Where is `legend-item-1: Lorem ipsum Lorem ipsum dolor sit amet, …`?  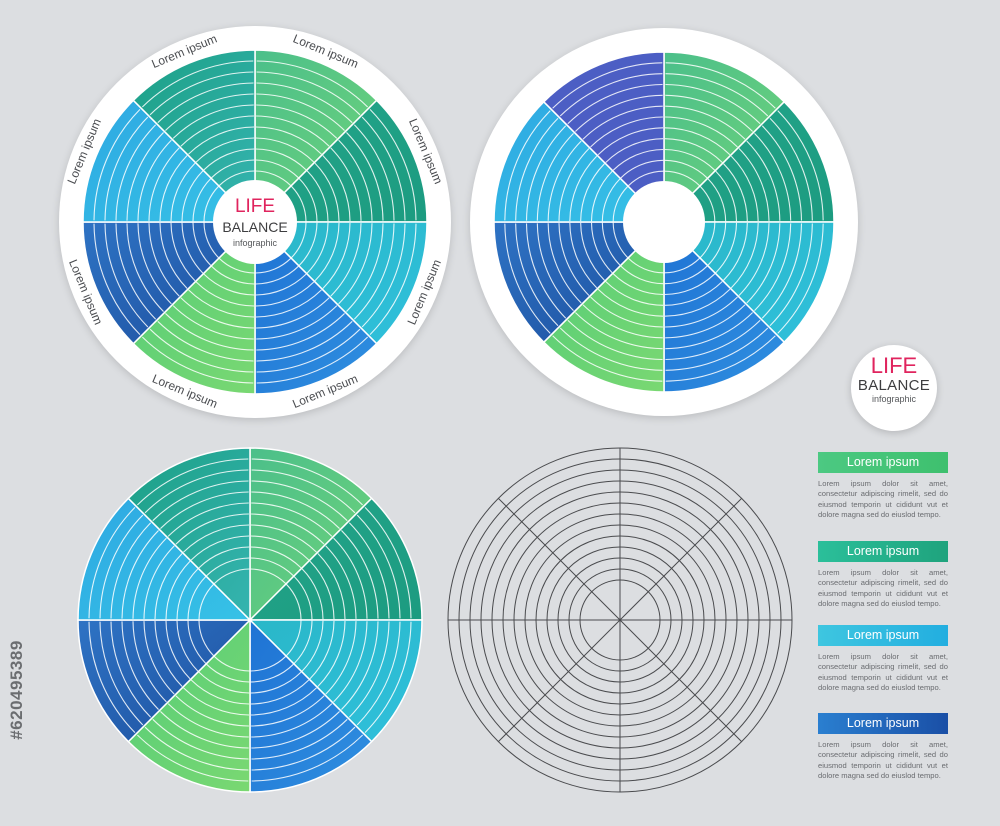
legend-item-1: Lorem ipsum Lorem ipsum dolor sit amet, … is located at coordinates (883, 486).